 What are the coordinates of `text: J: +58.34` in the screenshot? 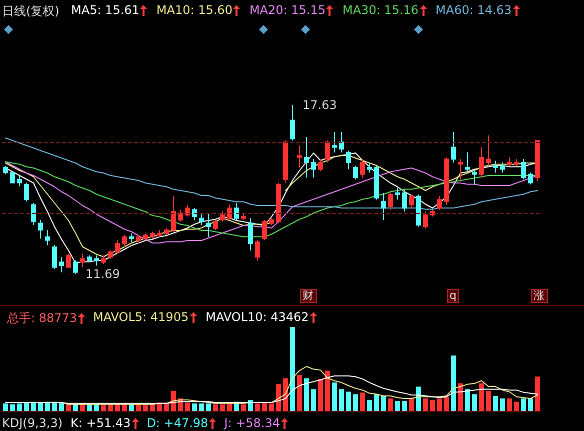 It's located at (252, 423).